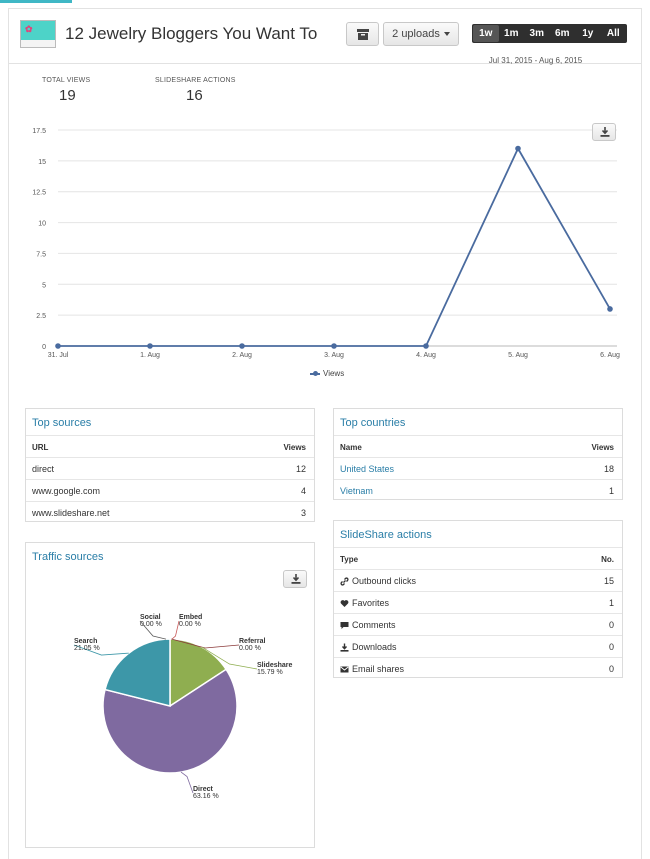 The width and height of the screenshot is (650, 859). What do you see at coordinates (170, 468) in the screenshot?
I see `table-row: direct 12` at bounding box center [170, 468].